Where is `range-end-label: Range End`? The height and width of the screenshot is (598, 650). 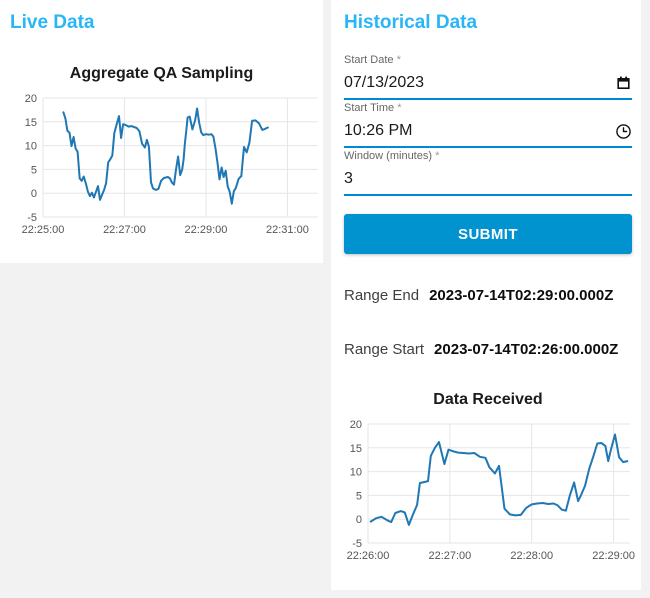 range-end-label: Range End is located at coordinates (382, 295).